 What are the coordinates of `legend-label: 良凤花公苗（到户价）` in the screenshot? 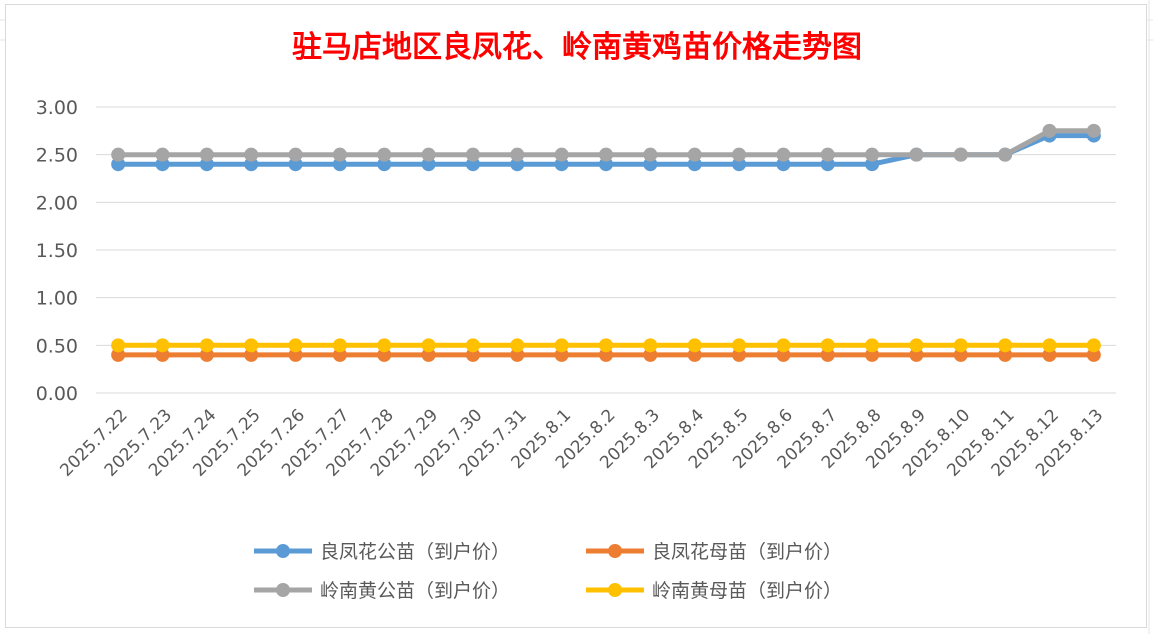 It's located at (415, 552).